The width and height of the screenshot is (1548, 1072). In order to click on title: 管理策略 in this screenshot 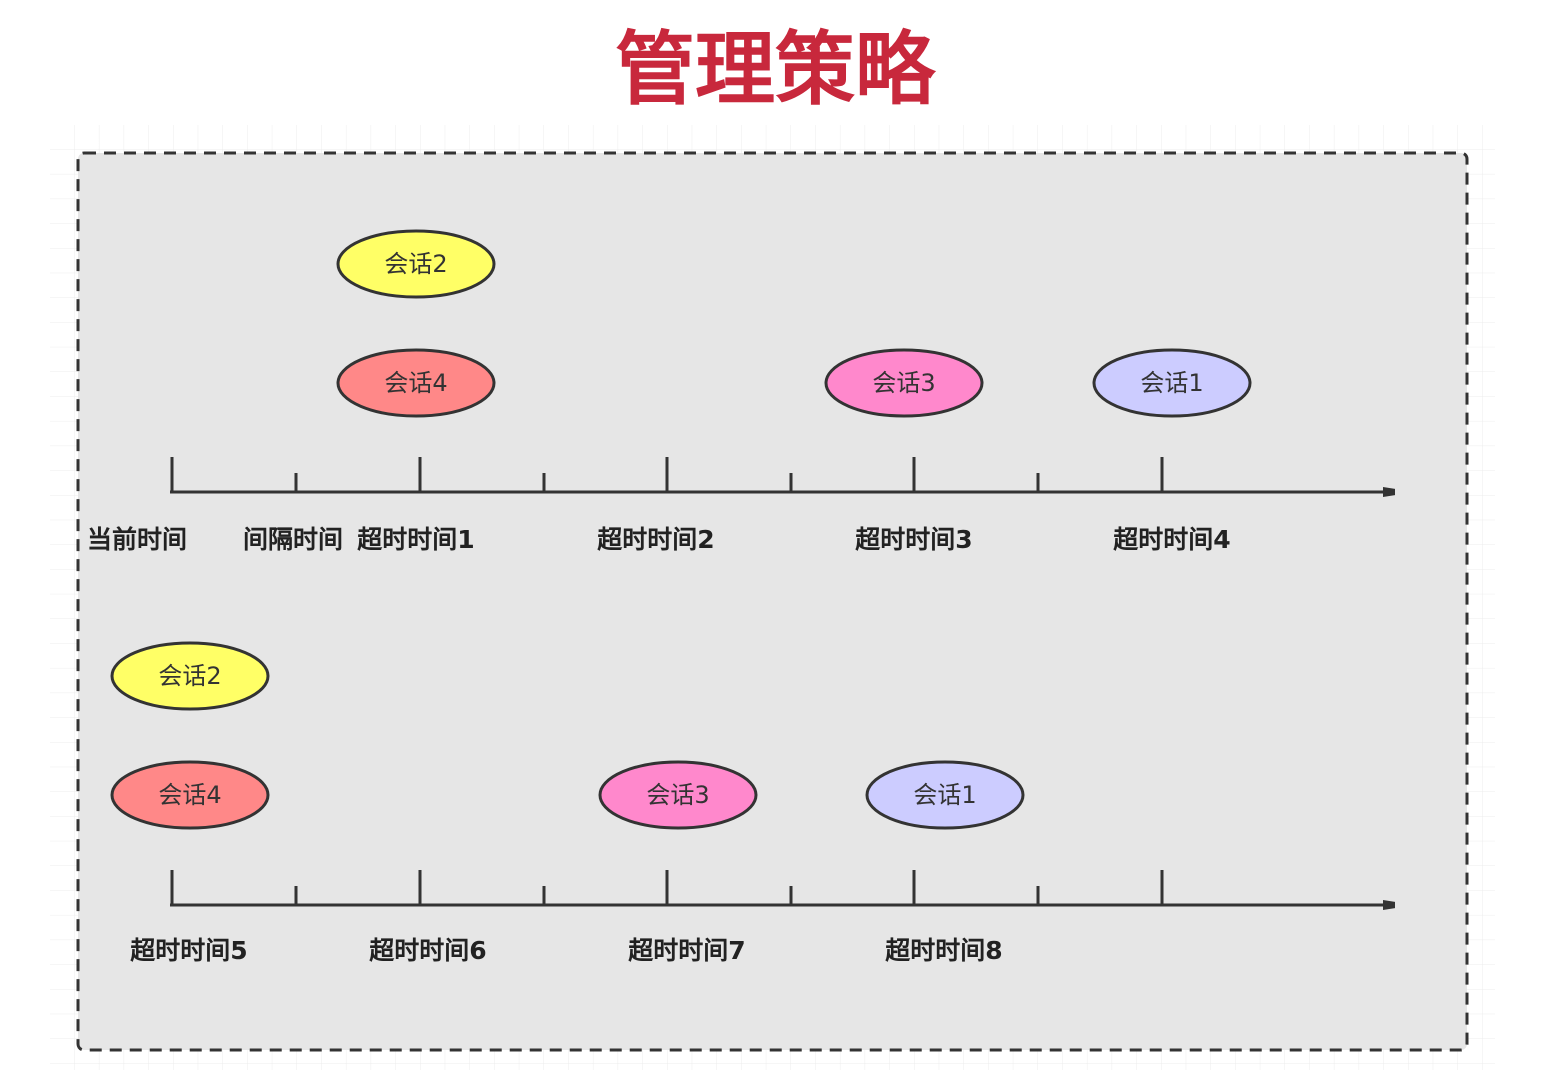, I will do `click(776, 69)`.